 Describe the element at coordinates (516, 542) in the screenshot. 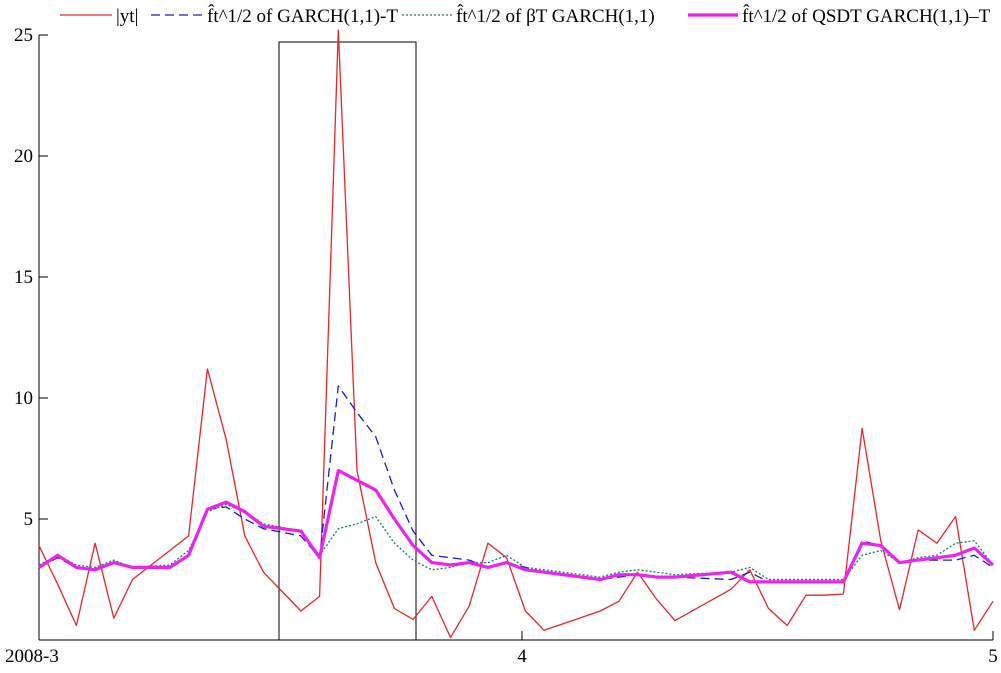

I see `series-beta-t-garch` at that location.